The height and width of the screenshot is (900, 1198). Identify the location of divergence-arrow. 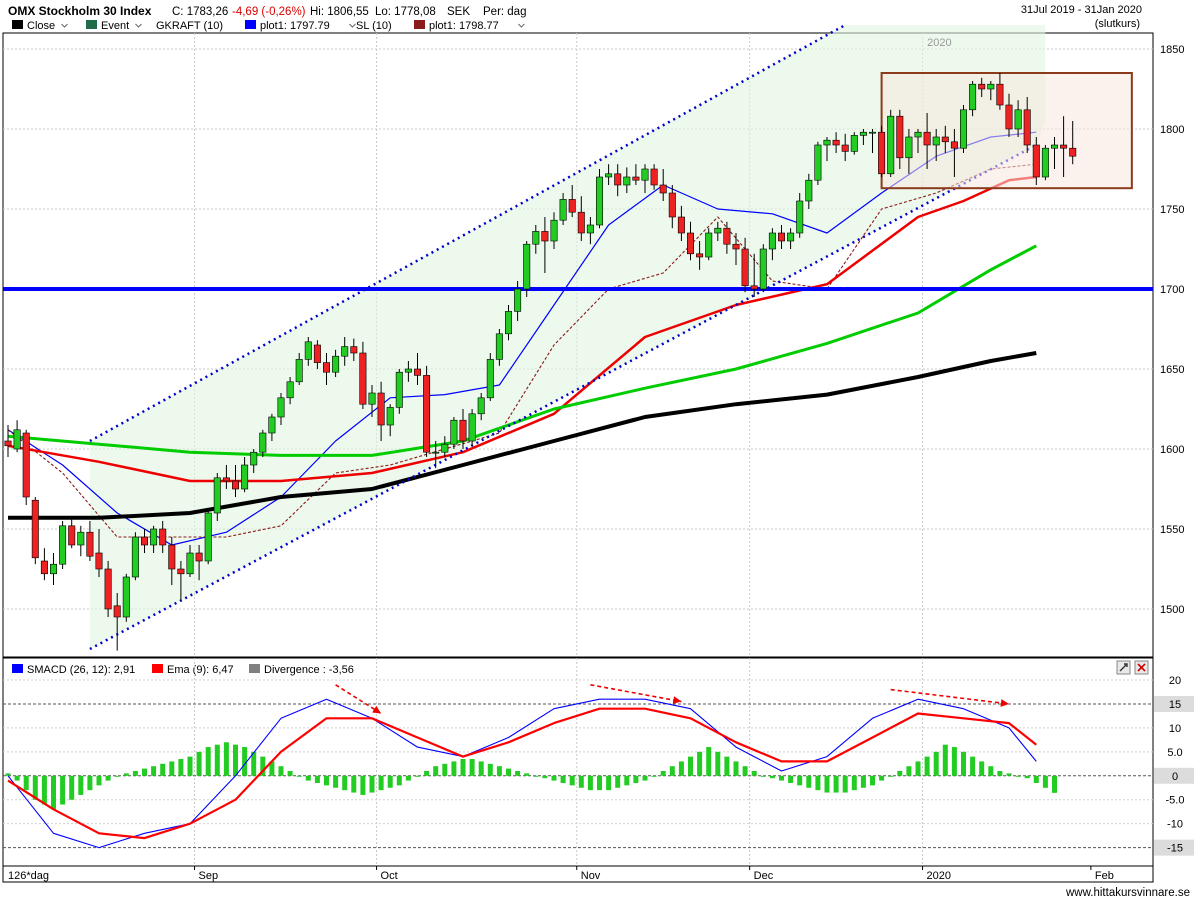
(358, 699).